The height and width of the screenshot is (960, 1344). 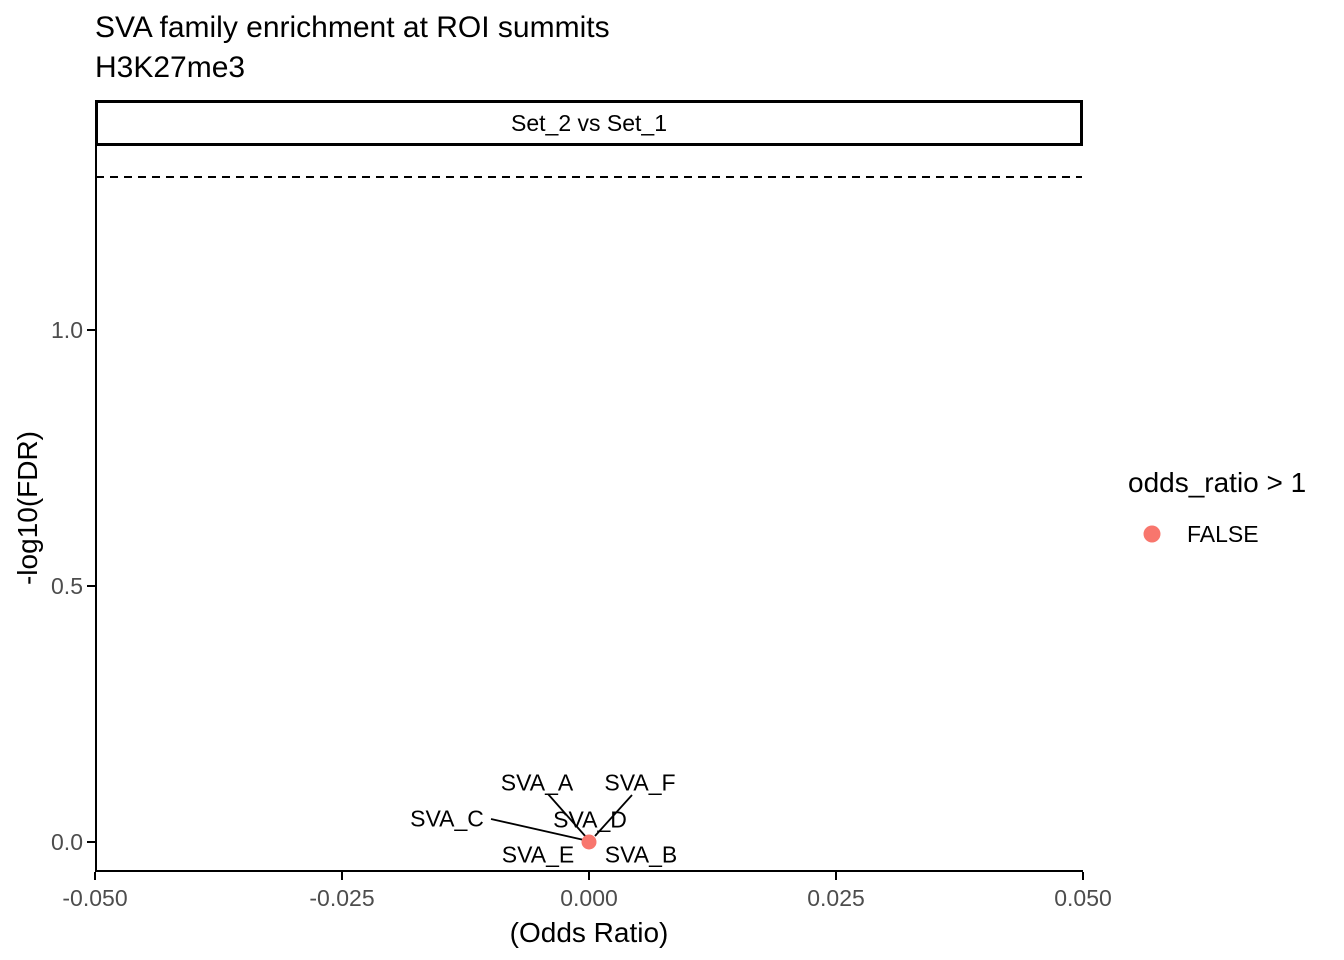 I want to click on y-tick-label: 0.0, so click(x=67, y=842).